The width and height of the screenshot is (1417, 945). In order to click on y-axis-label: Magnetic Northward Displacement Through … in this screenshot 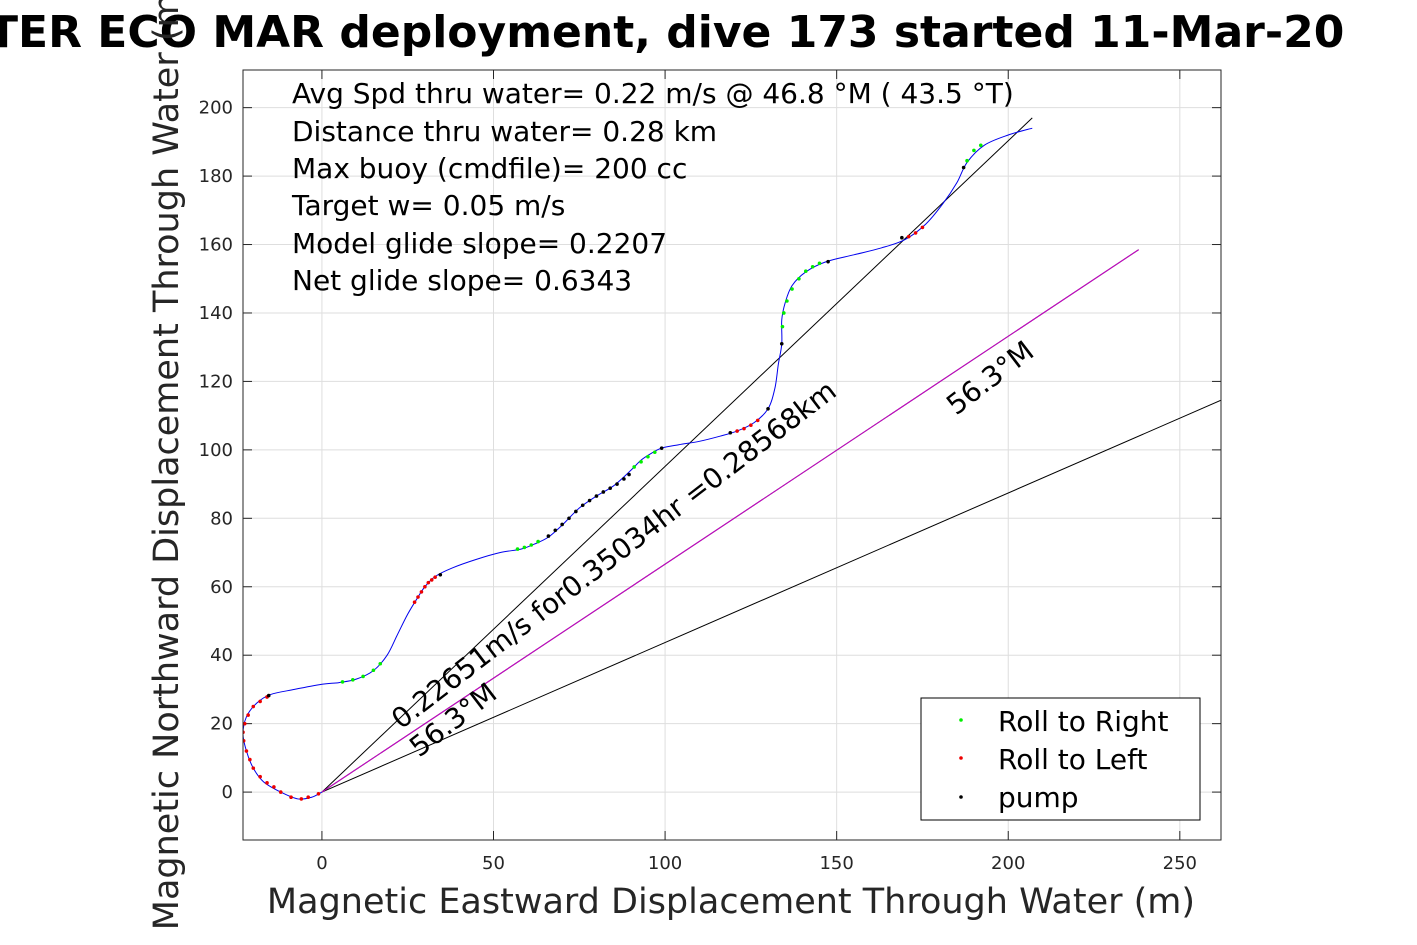, I will do `click(167, 465)`.